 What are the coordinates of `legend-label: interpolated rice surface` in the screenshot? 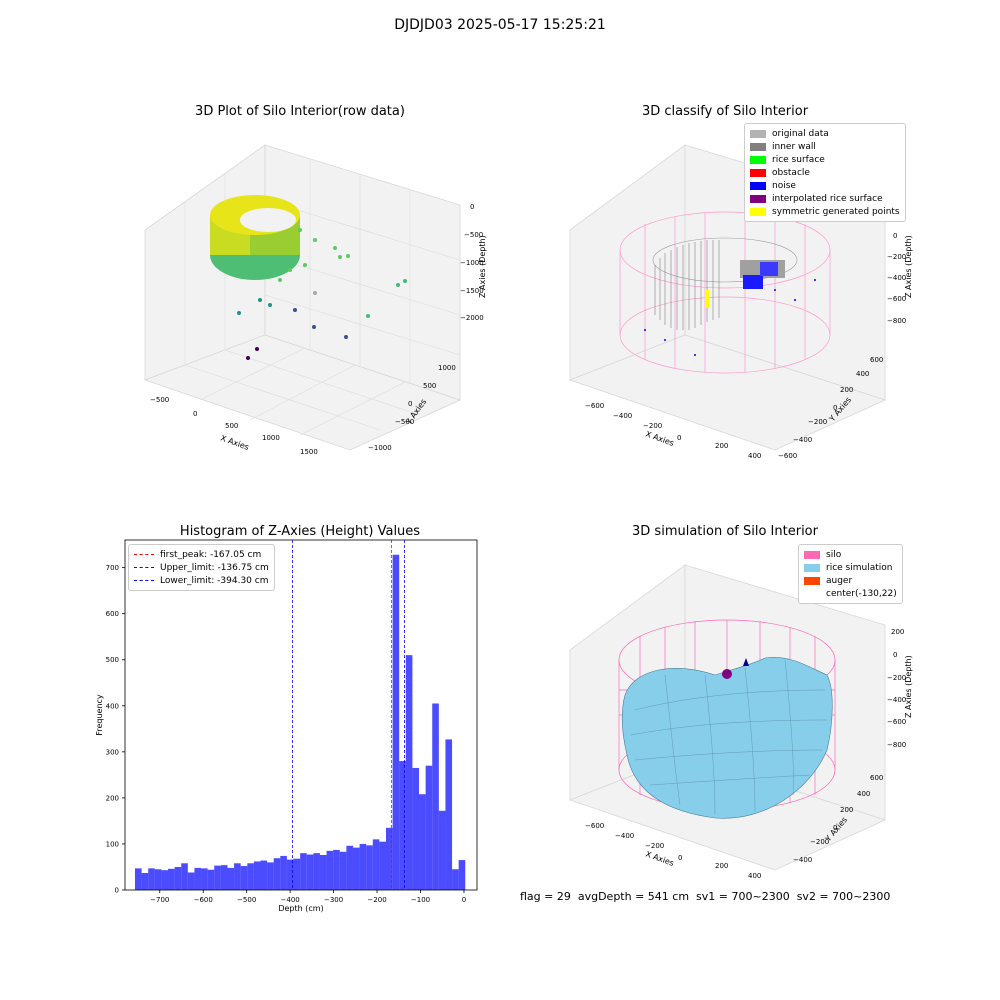 It's located at (827, 198).